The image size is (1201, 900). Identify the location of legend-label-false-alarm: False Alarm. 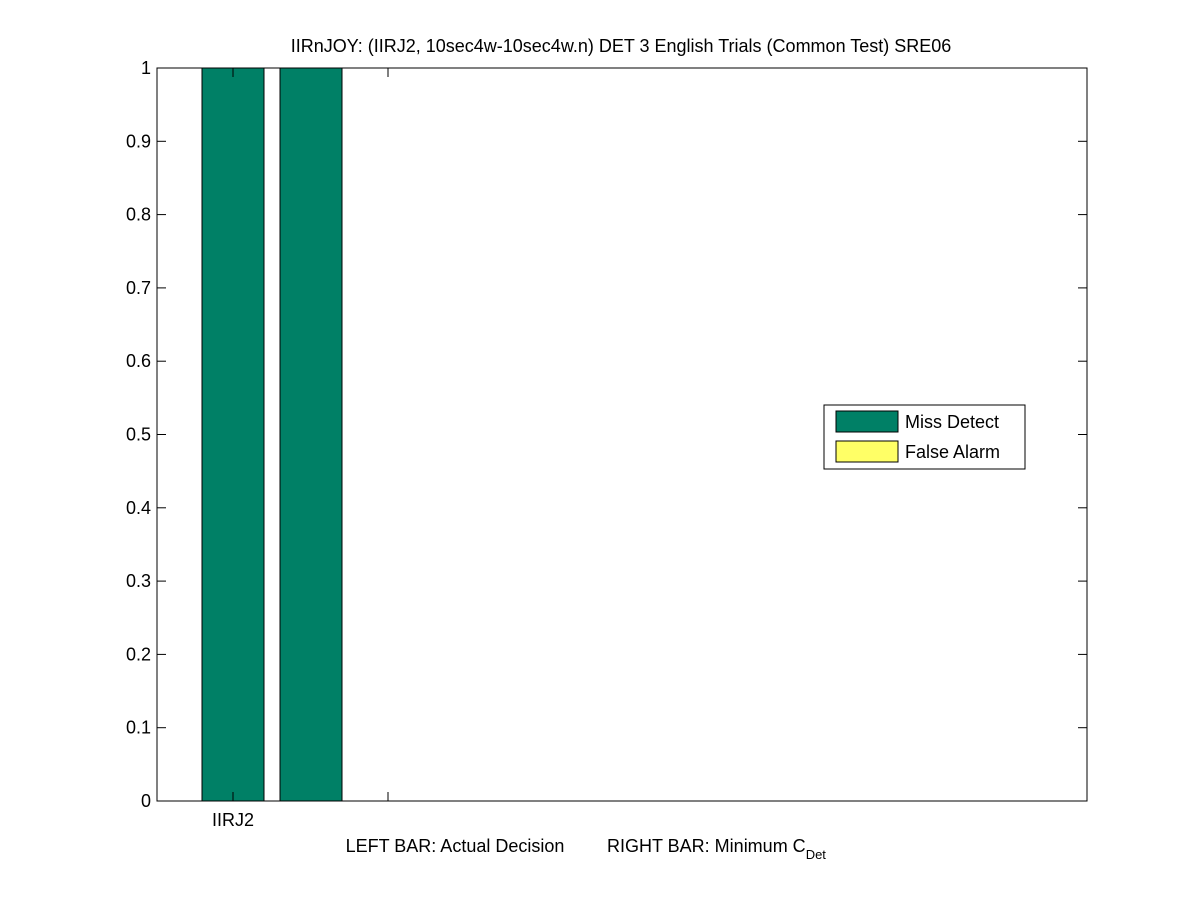
(952, 452).